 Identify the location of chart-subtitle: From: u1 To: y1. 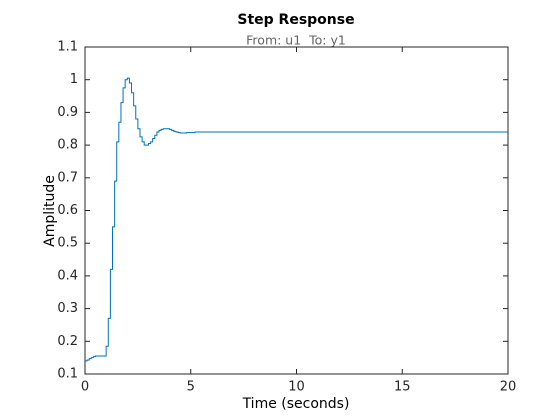
(296, 40).